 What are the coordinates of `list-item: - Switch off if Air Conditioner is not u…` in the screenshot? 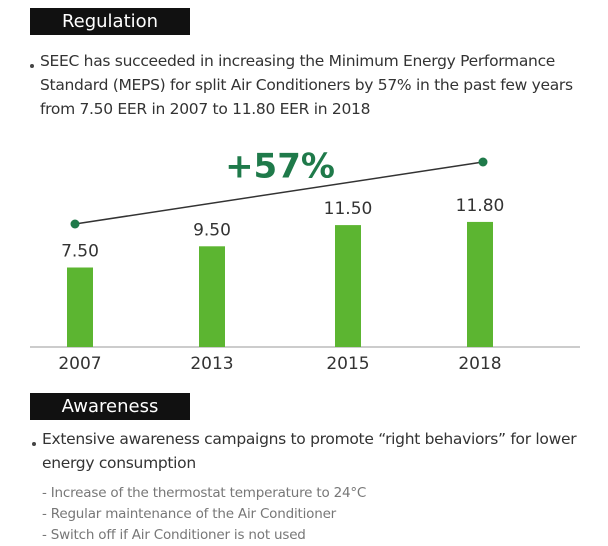 It's located at (174, 535).